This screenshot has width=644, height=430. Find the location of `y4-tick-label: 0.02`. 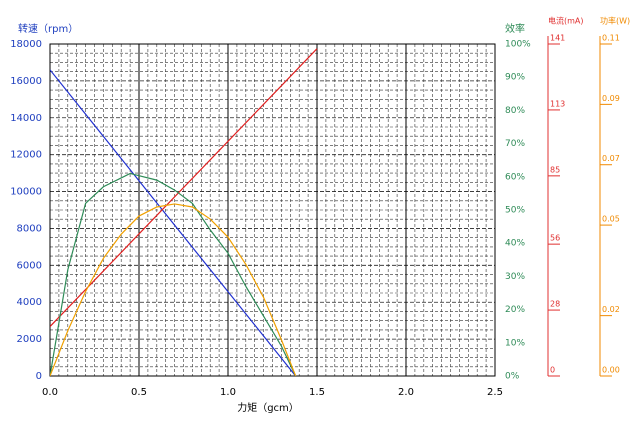

y4-tick-label: 0.02 is located at coordinates (611, 309).